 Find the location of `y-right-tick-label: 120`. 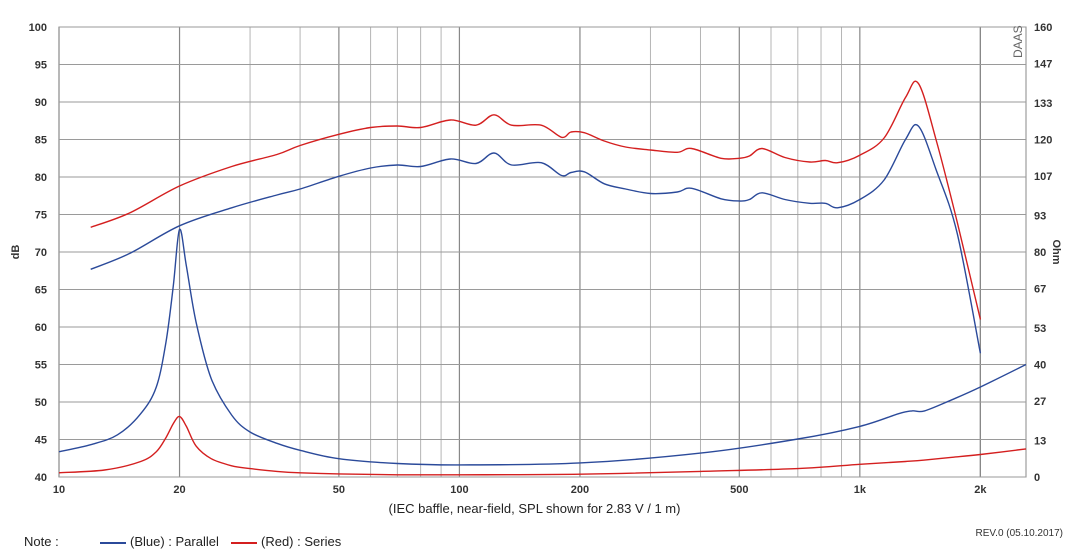

y-right-tick-label: 120 is located at coordinates (1043, 141).